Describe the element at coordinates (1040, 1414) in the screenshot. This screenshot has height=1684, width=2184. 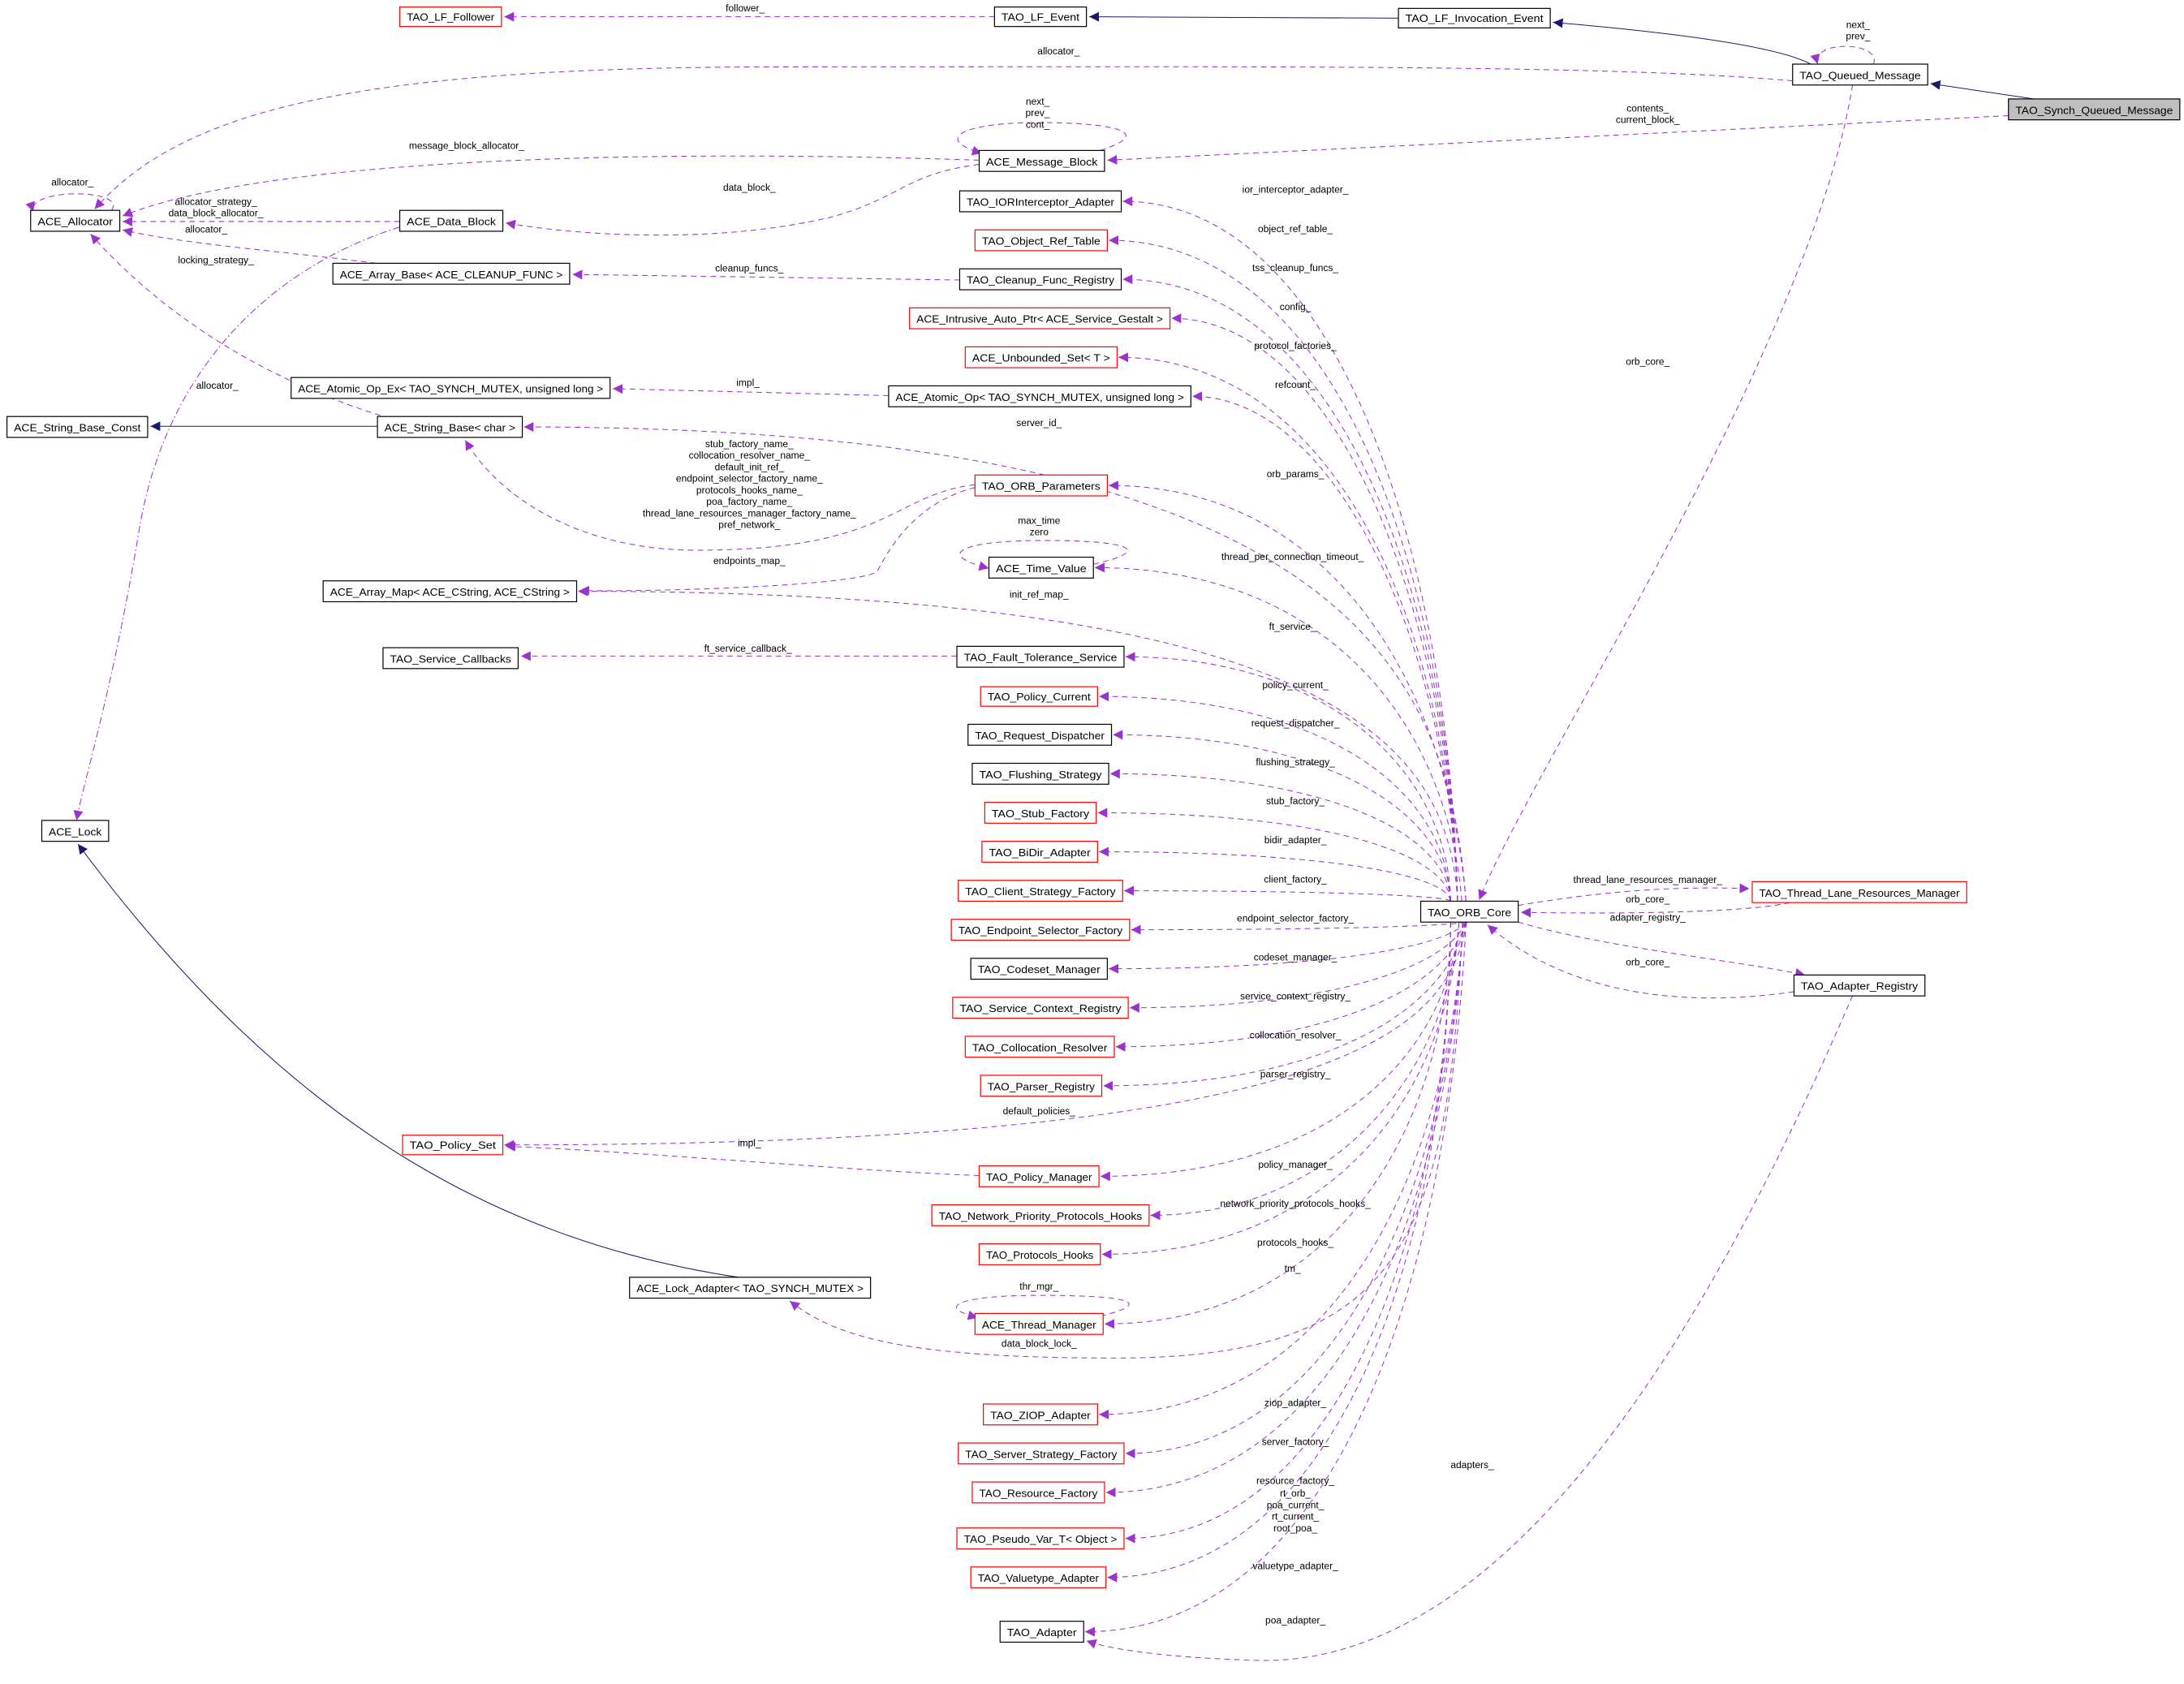
I see `class-node-tao-ziop-adapter: TAO_ZIOP_Adapter` at that location.